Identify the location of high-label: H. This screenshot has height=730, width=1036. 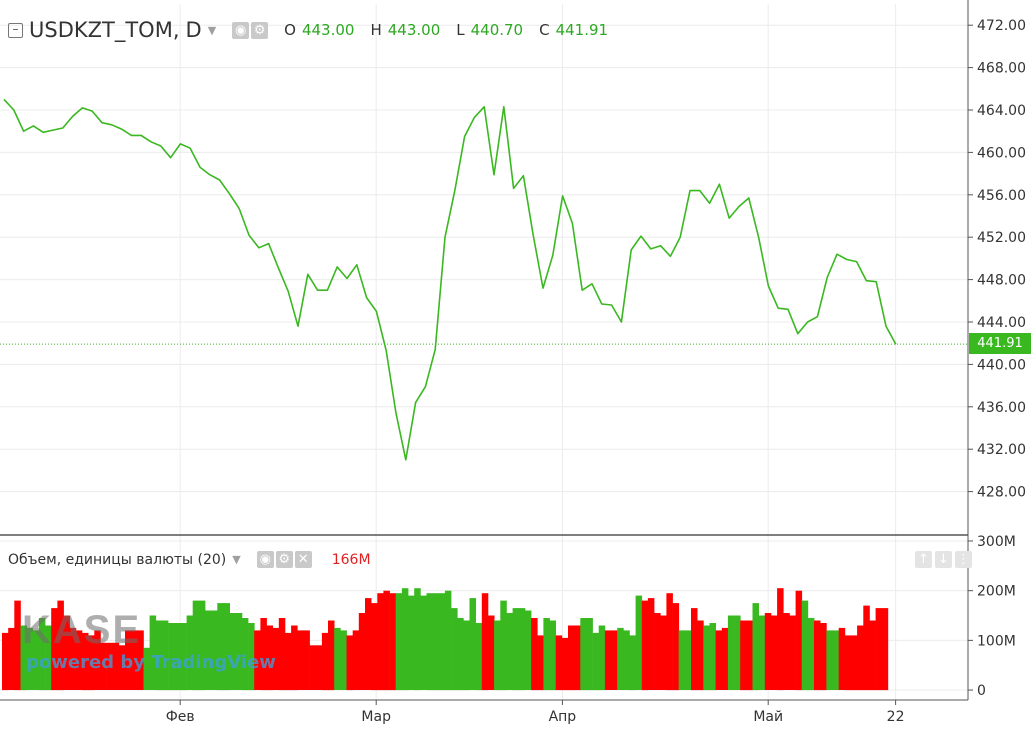
(376, 30).